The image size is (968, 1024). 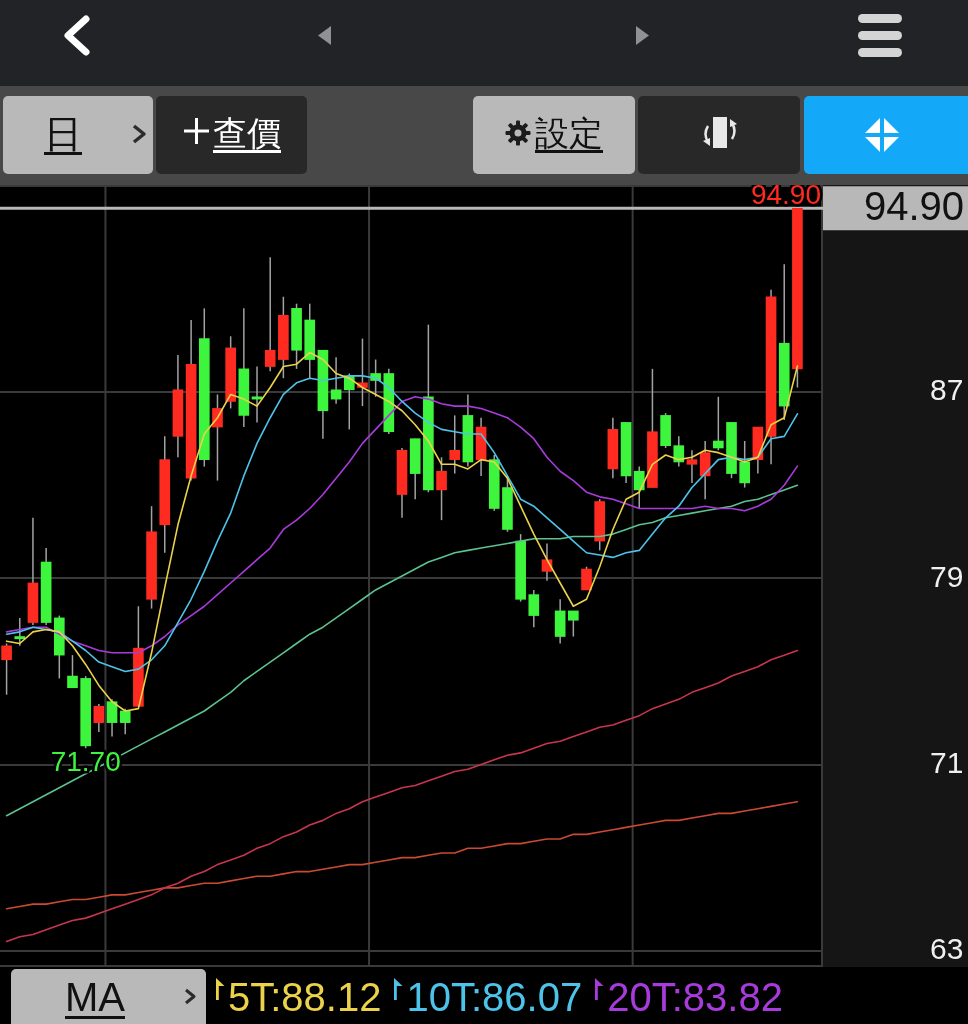 What do you see at coordinates (947, 576) in the screenshot?
I see `y-tick-label: 79` at bounding box center [947, 576].